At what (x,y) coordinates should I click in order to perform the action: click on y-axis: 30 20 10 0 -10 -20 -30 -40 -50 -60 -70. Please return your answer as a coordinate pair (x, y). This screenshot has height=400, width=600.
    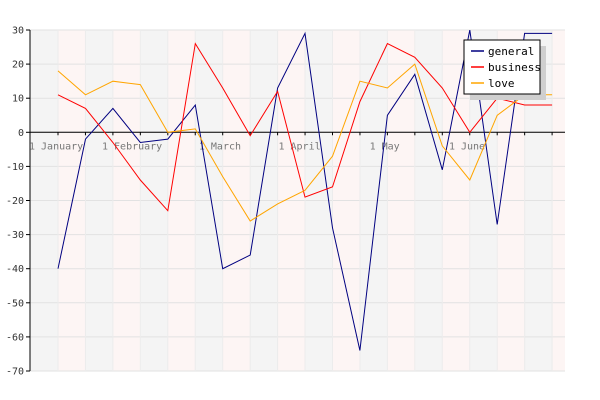
    Looking at the image, I should click on (18, 202).